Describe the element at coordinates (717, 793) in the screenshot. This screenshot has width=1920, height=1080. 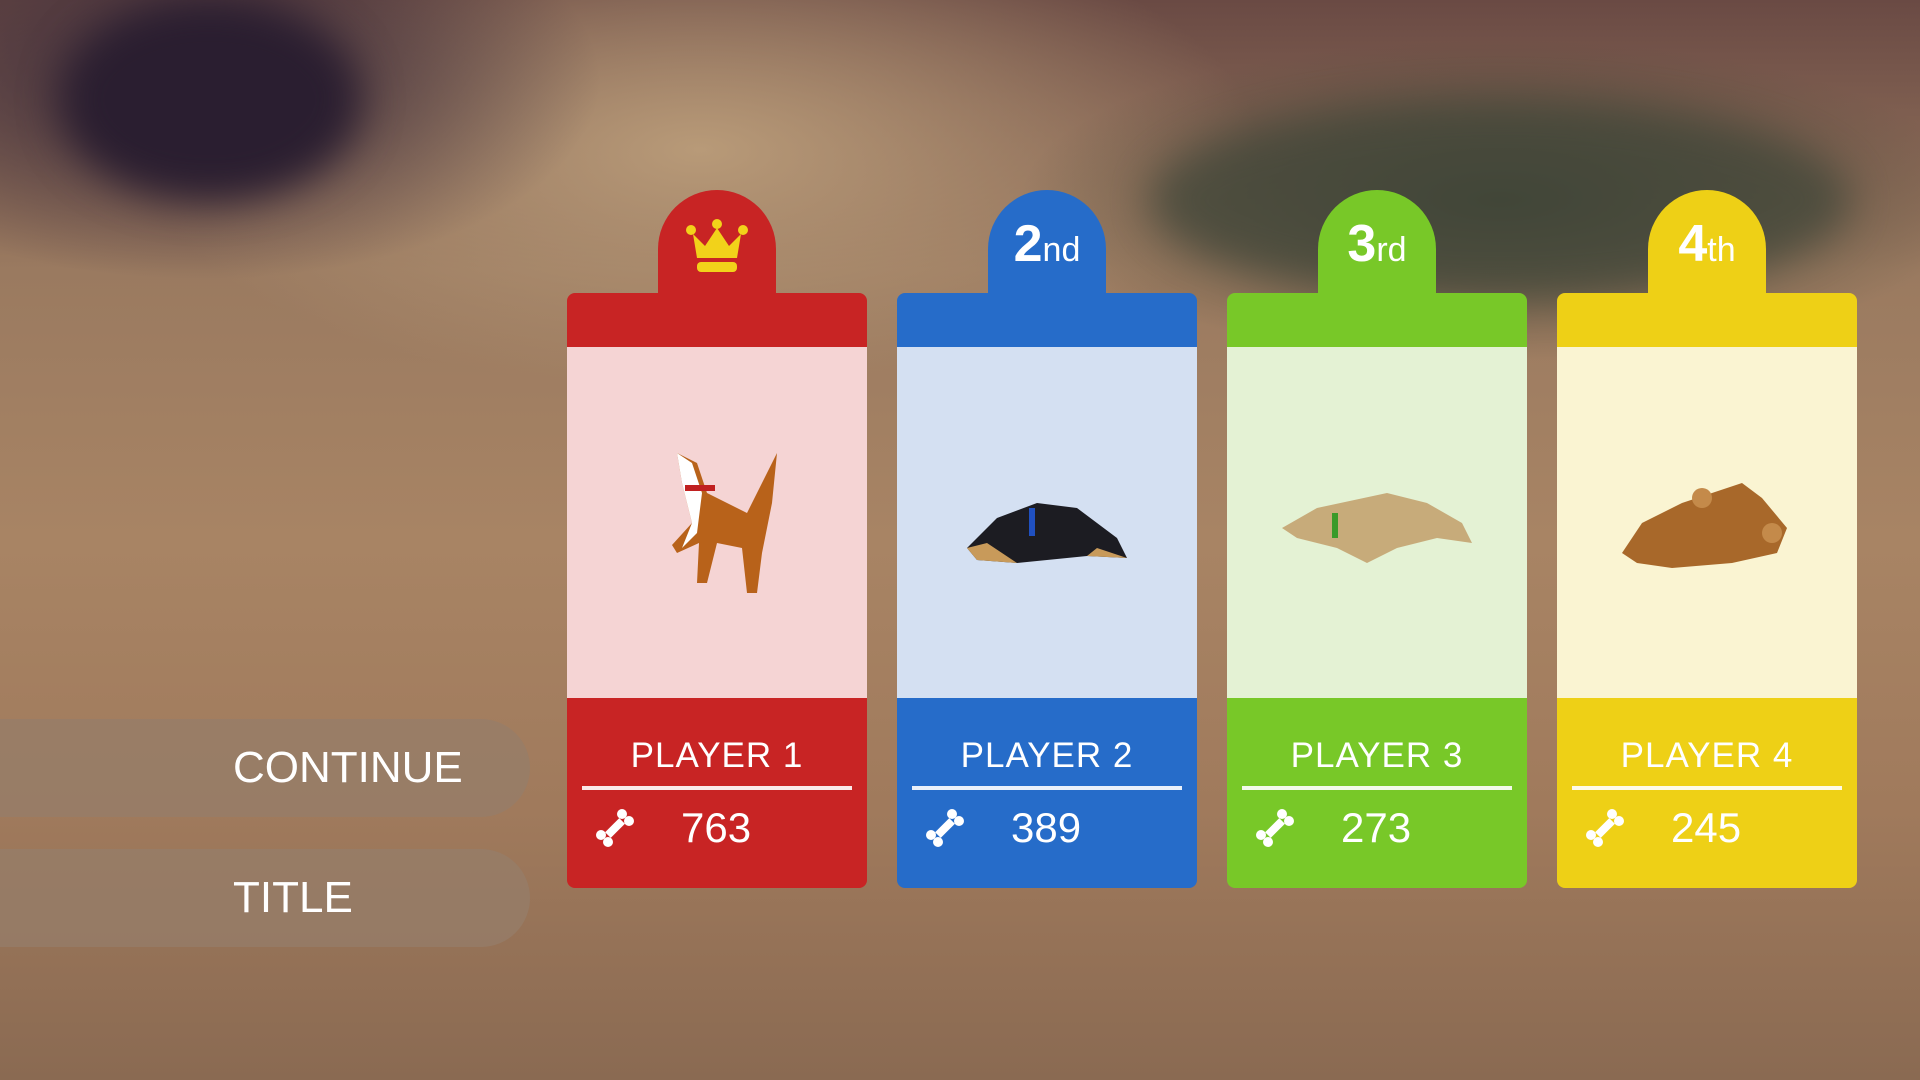
I see `card-footer: PLAYER 1 763` at that location.